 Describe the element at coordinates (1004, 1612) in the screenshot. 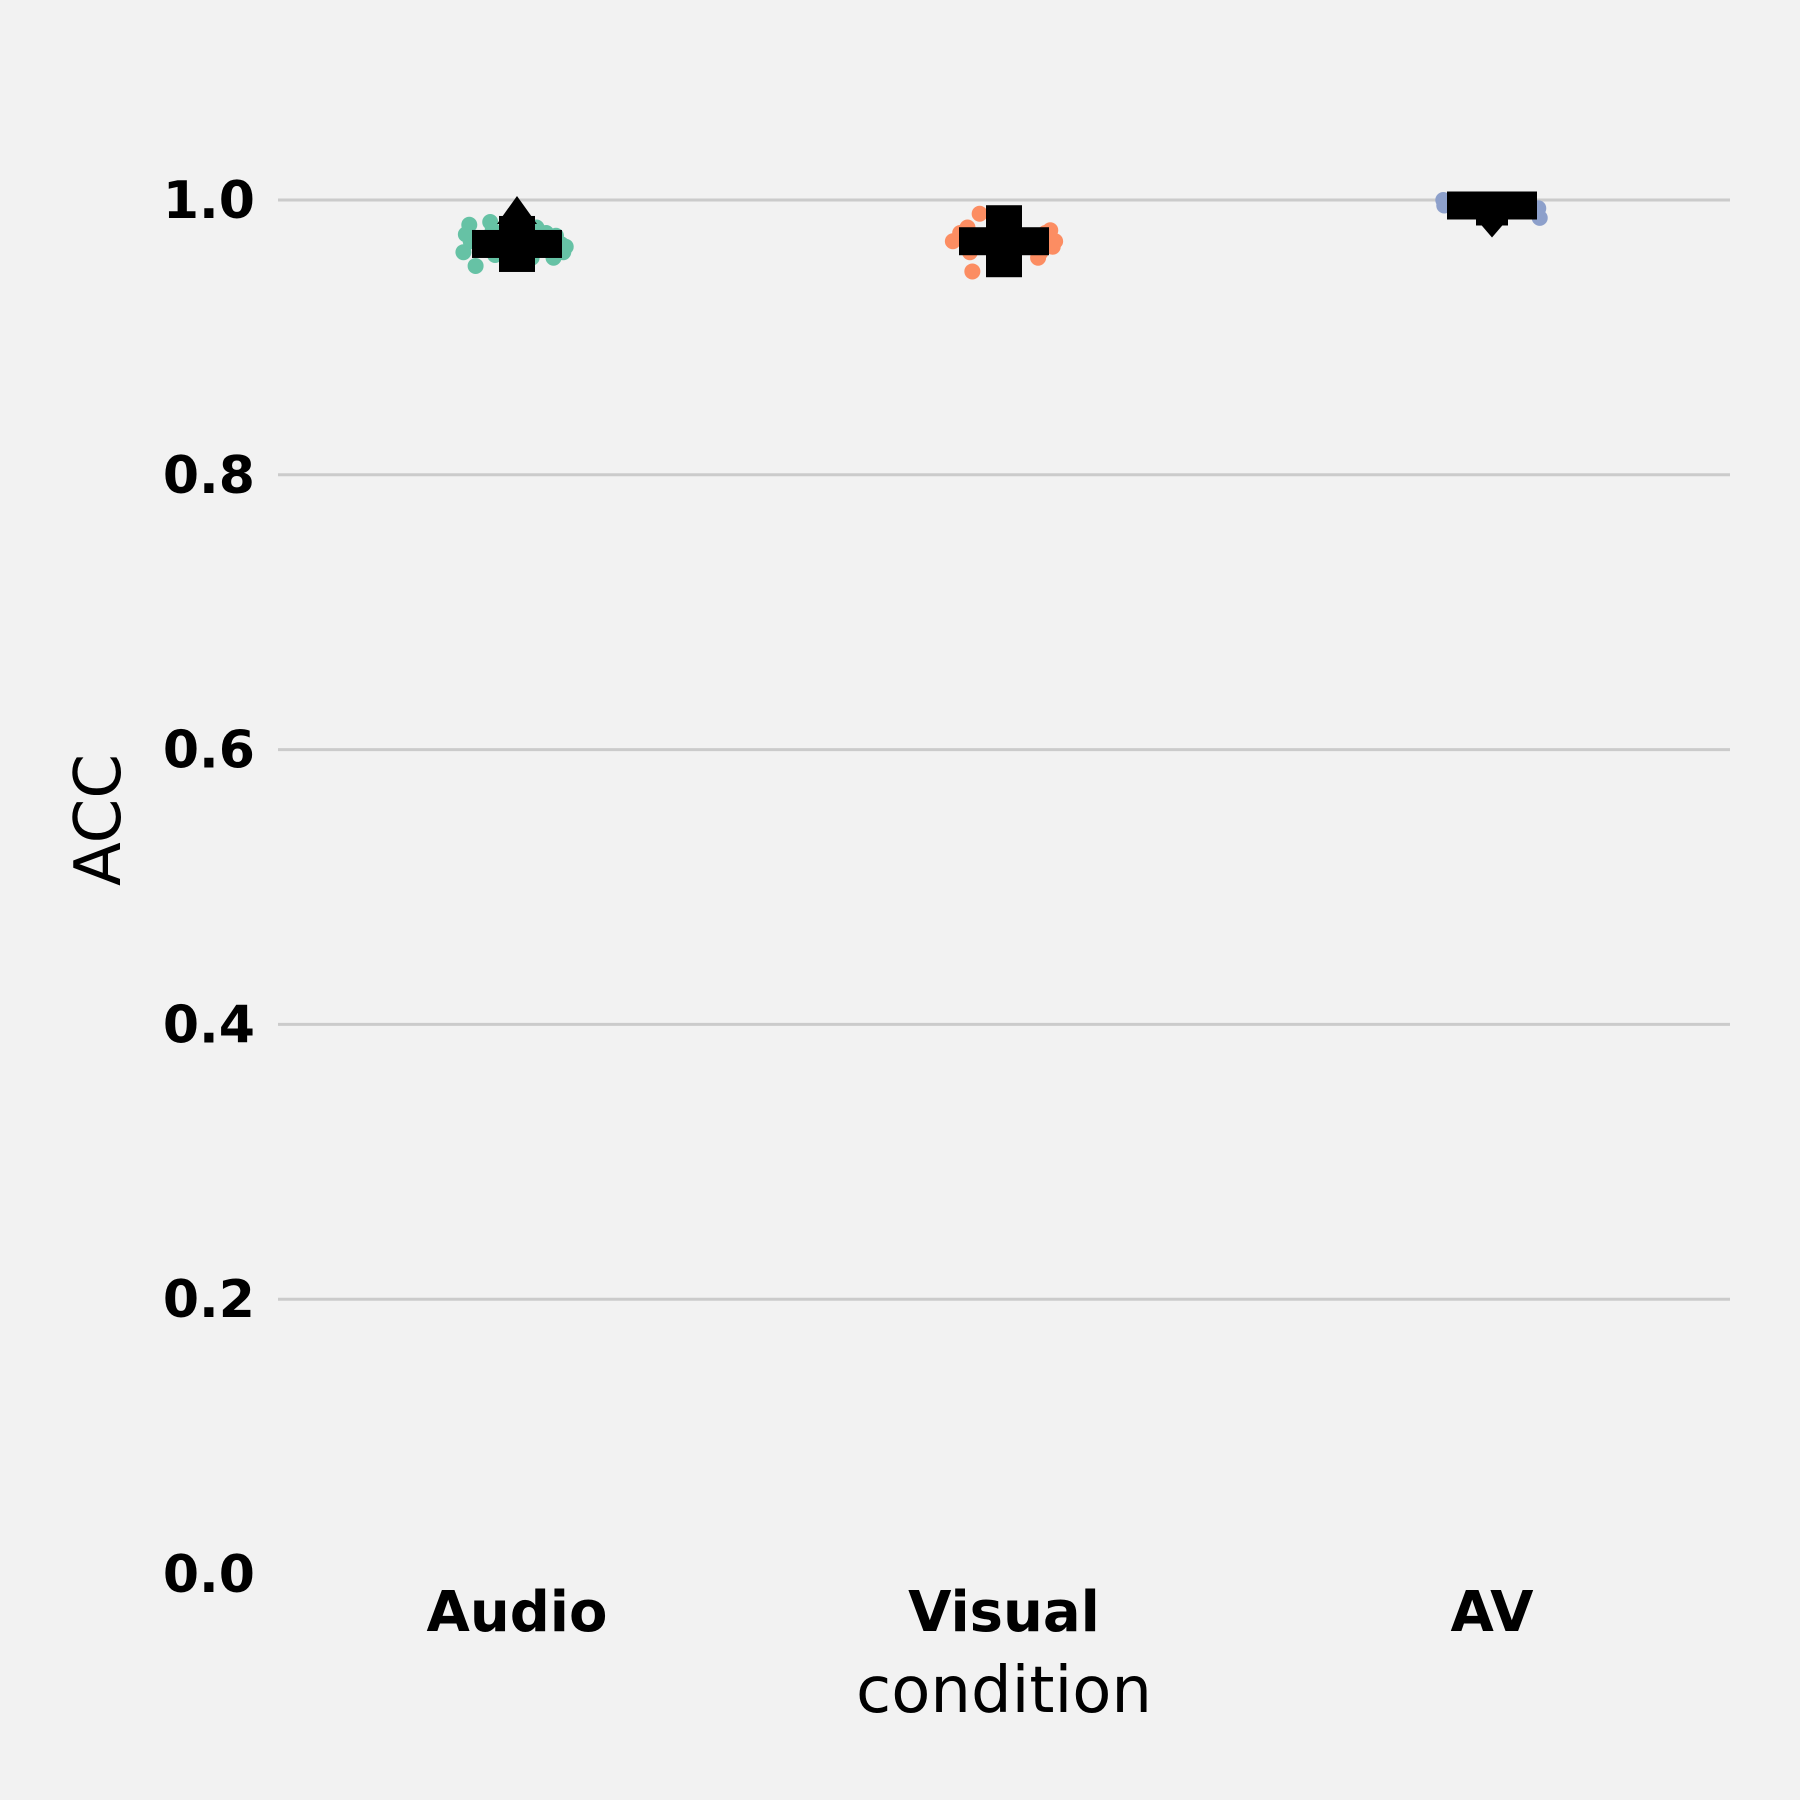

I see `x-tick-label: Visual` at that location.